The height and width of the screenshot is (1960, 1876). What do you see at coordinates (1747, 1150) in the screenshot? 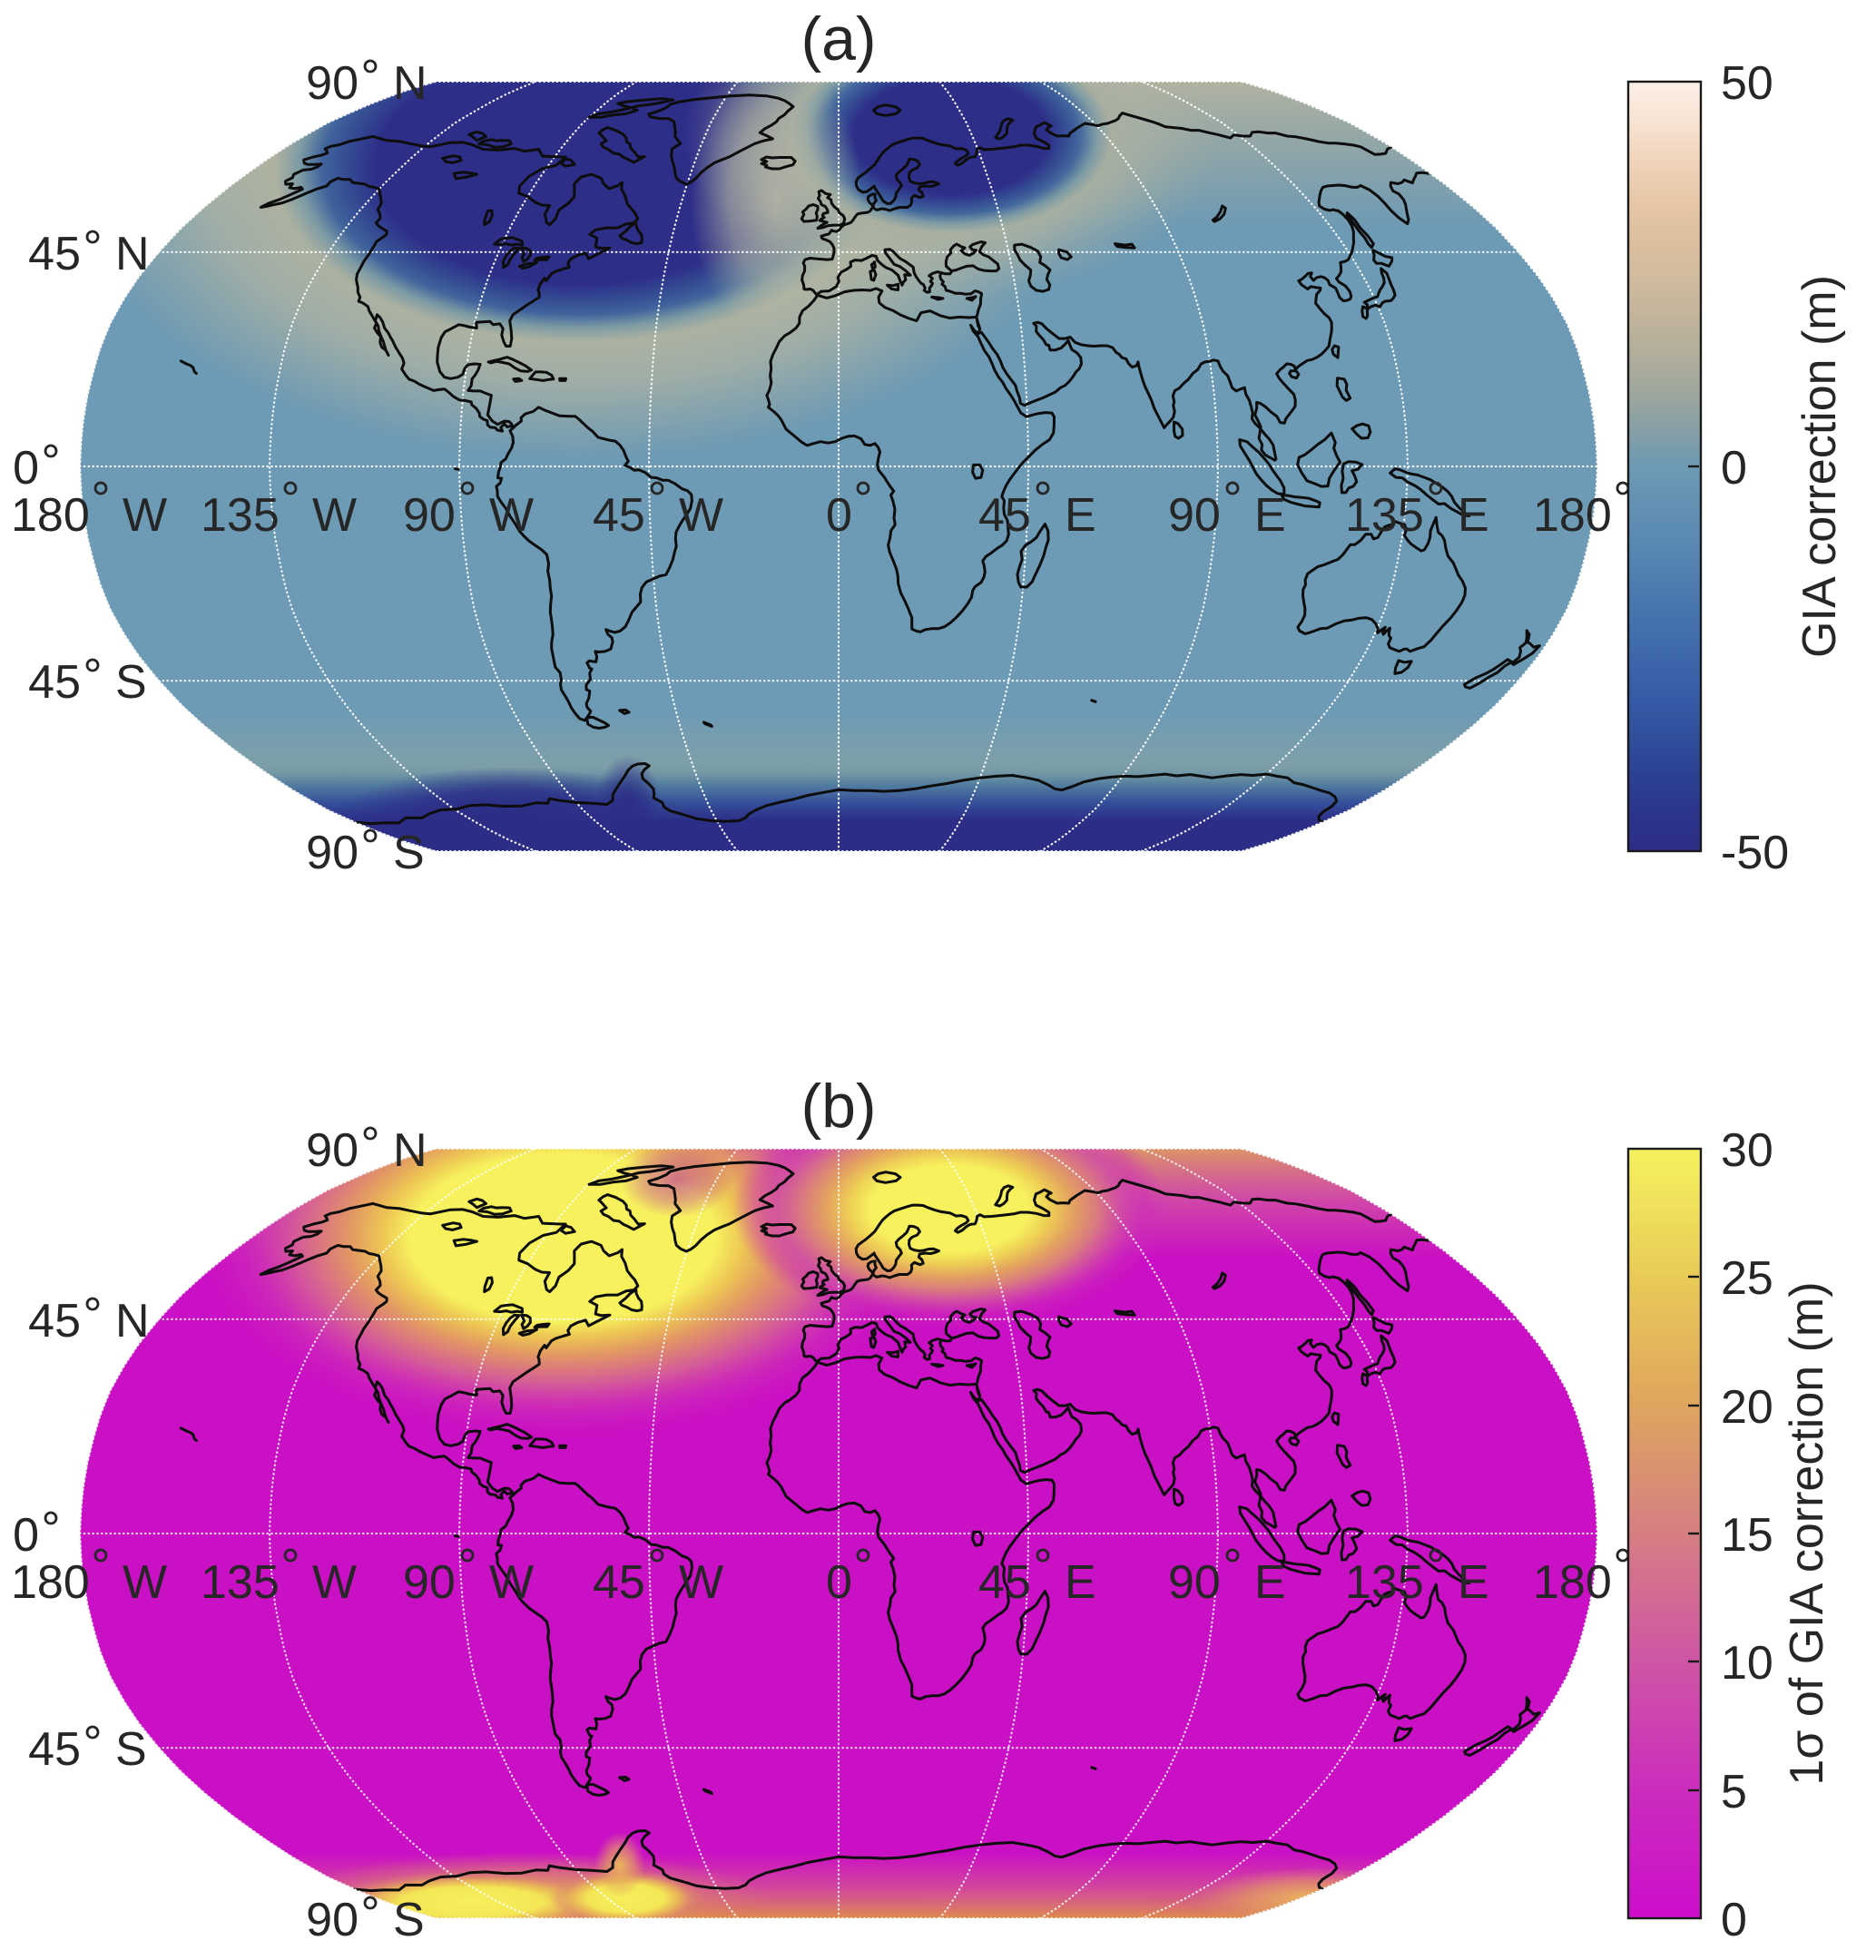
I see `svg-text: 30` at bounding box center [1747, 1150].